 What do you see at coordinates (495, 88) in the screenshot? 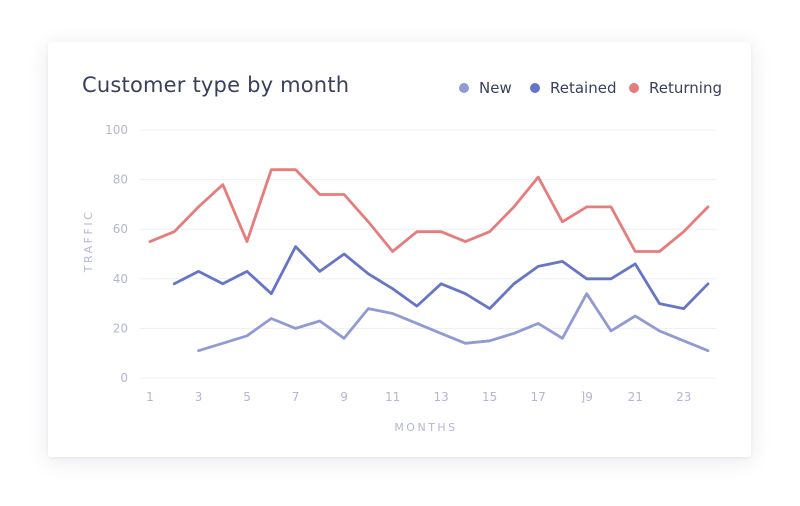
I see `legend-label-new: New` at bounding box center [495, 88].